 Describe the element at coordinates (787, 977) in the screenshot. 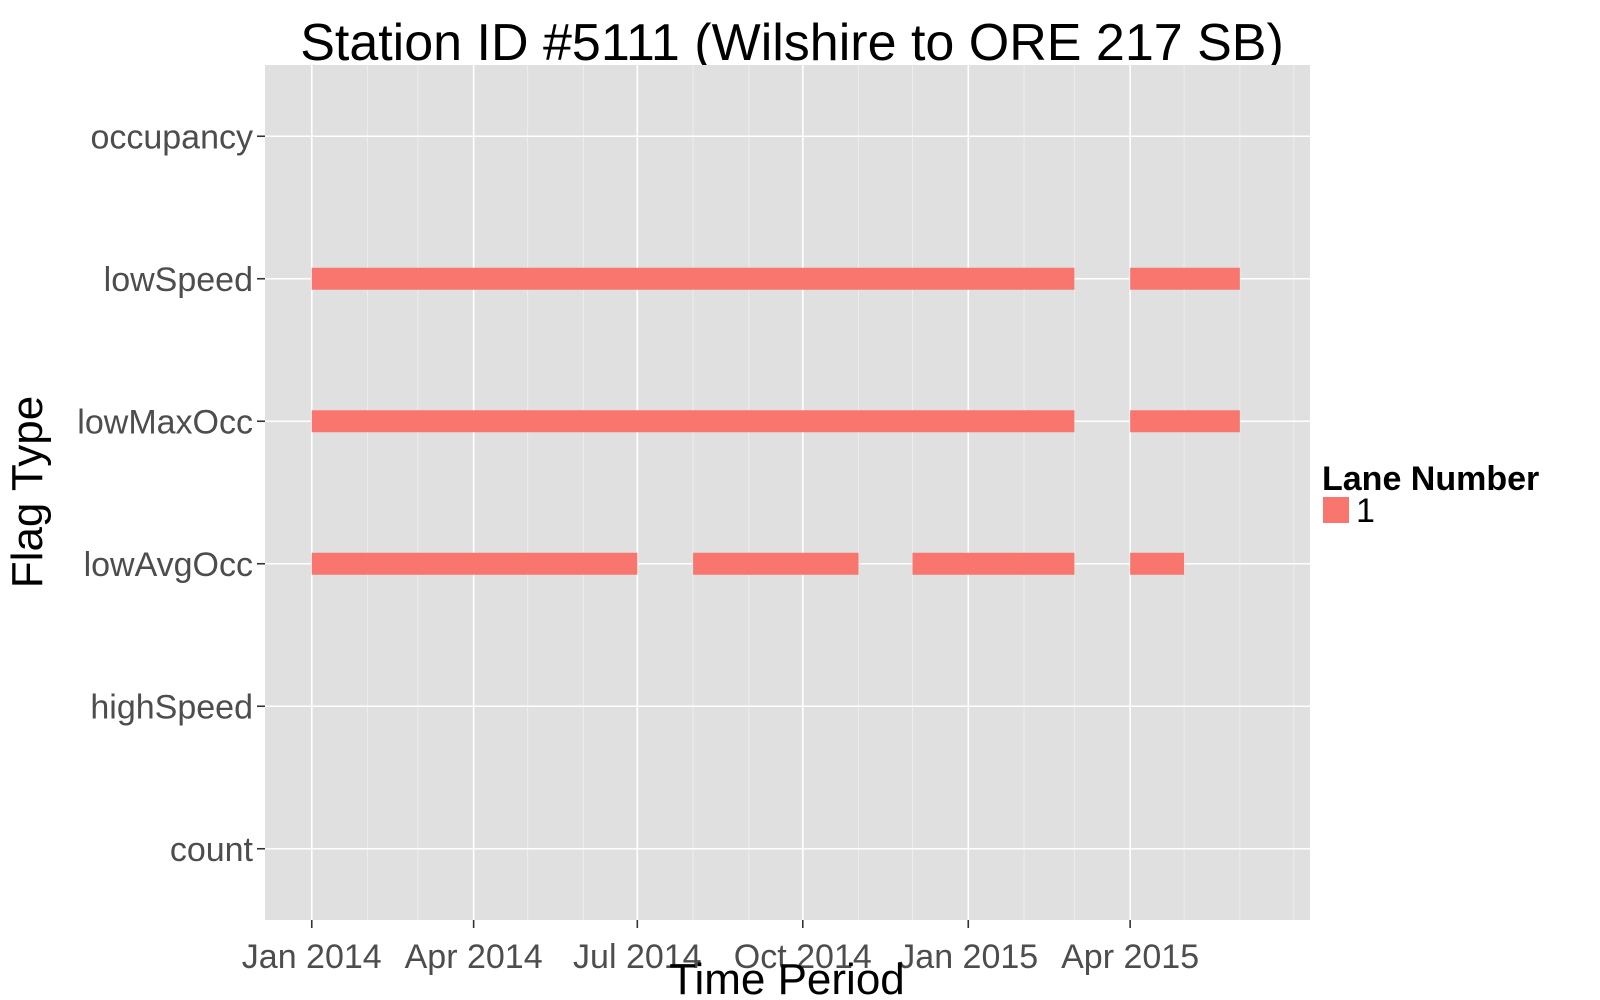

I see `x-axis-title: Time Period` at that location.